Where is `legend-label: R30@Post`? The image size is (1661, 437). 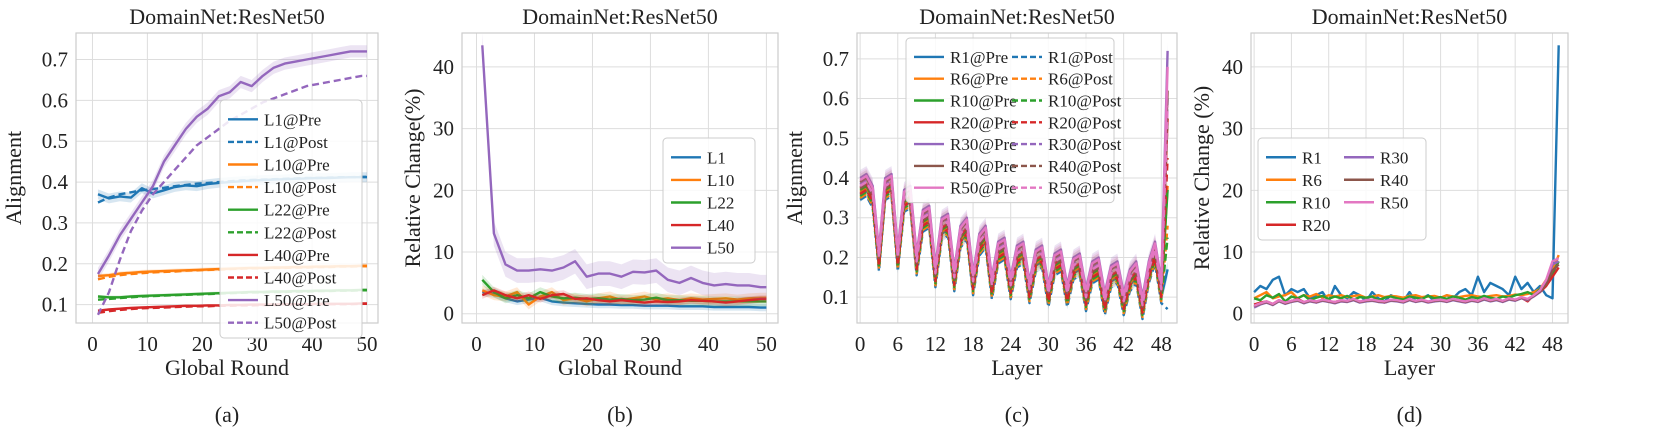
legend-label: R30@Post is located at coordinates (1085, 144).